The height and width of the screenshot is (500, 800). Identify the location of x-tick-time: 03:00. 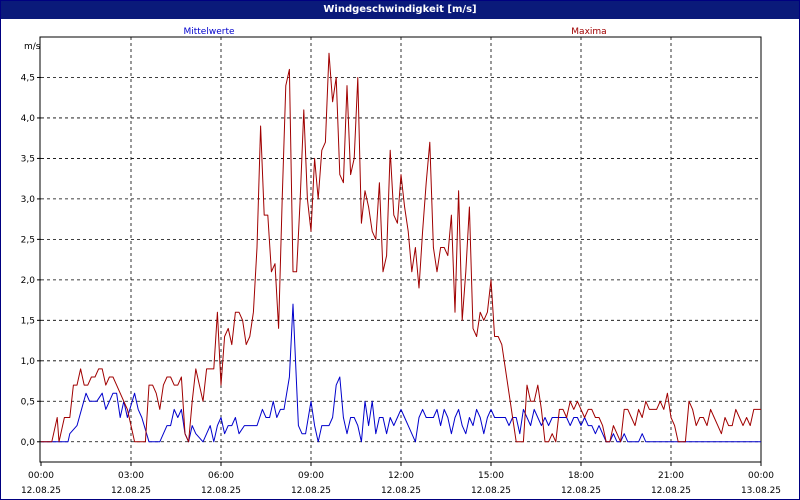
(131, 476).